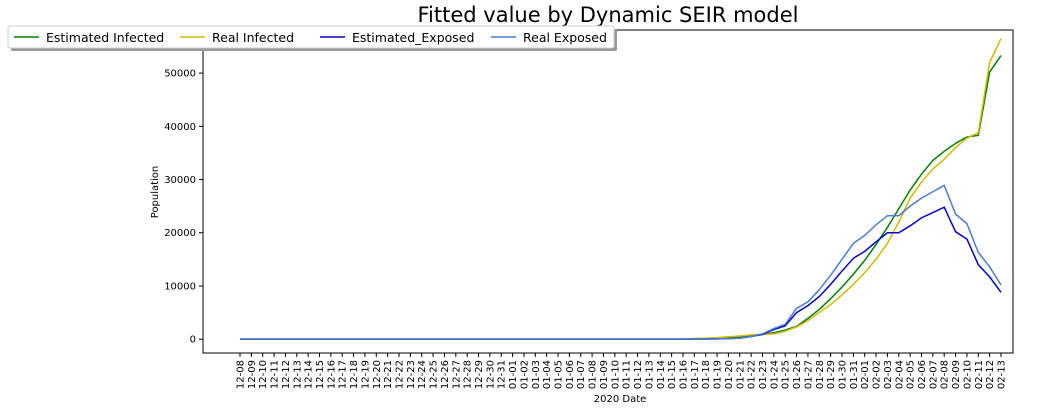  I want to click on x-tick-label: 01-15, so click(672, 374).